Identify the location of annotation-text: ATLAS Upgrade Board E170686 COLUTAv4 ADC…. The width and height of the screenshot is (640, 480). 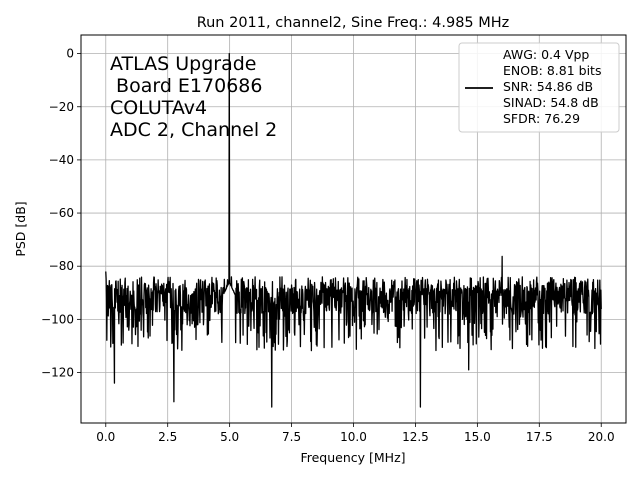
(193, 97).